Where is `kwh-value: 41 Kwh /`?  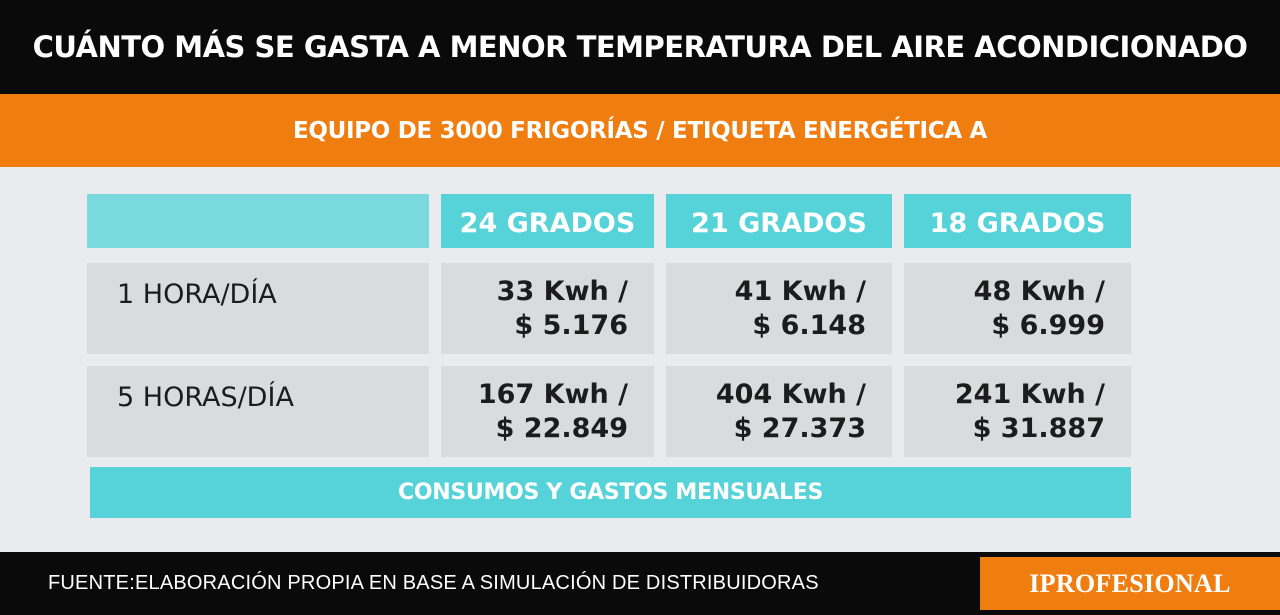
kwh-value: 41 Kwh / is located at coordinates (800, 291).